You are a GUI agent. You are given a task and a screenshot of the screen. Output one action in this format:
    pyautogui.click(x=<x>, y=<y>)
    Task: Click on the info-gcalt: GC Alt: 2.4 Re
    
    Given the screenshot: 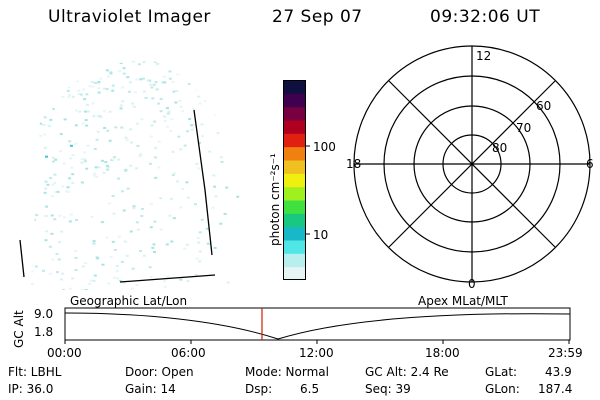 What is the action you would take?
    pyautogui.click(x=407, y=372)
    